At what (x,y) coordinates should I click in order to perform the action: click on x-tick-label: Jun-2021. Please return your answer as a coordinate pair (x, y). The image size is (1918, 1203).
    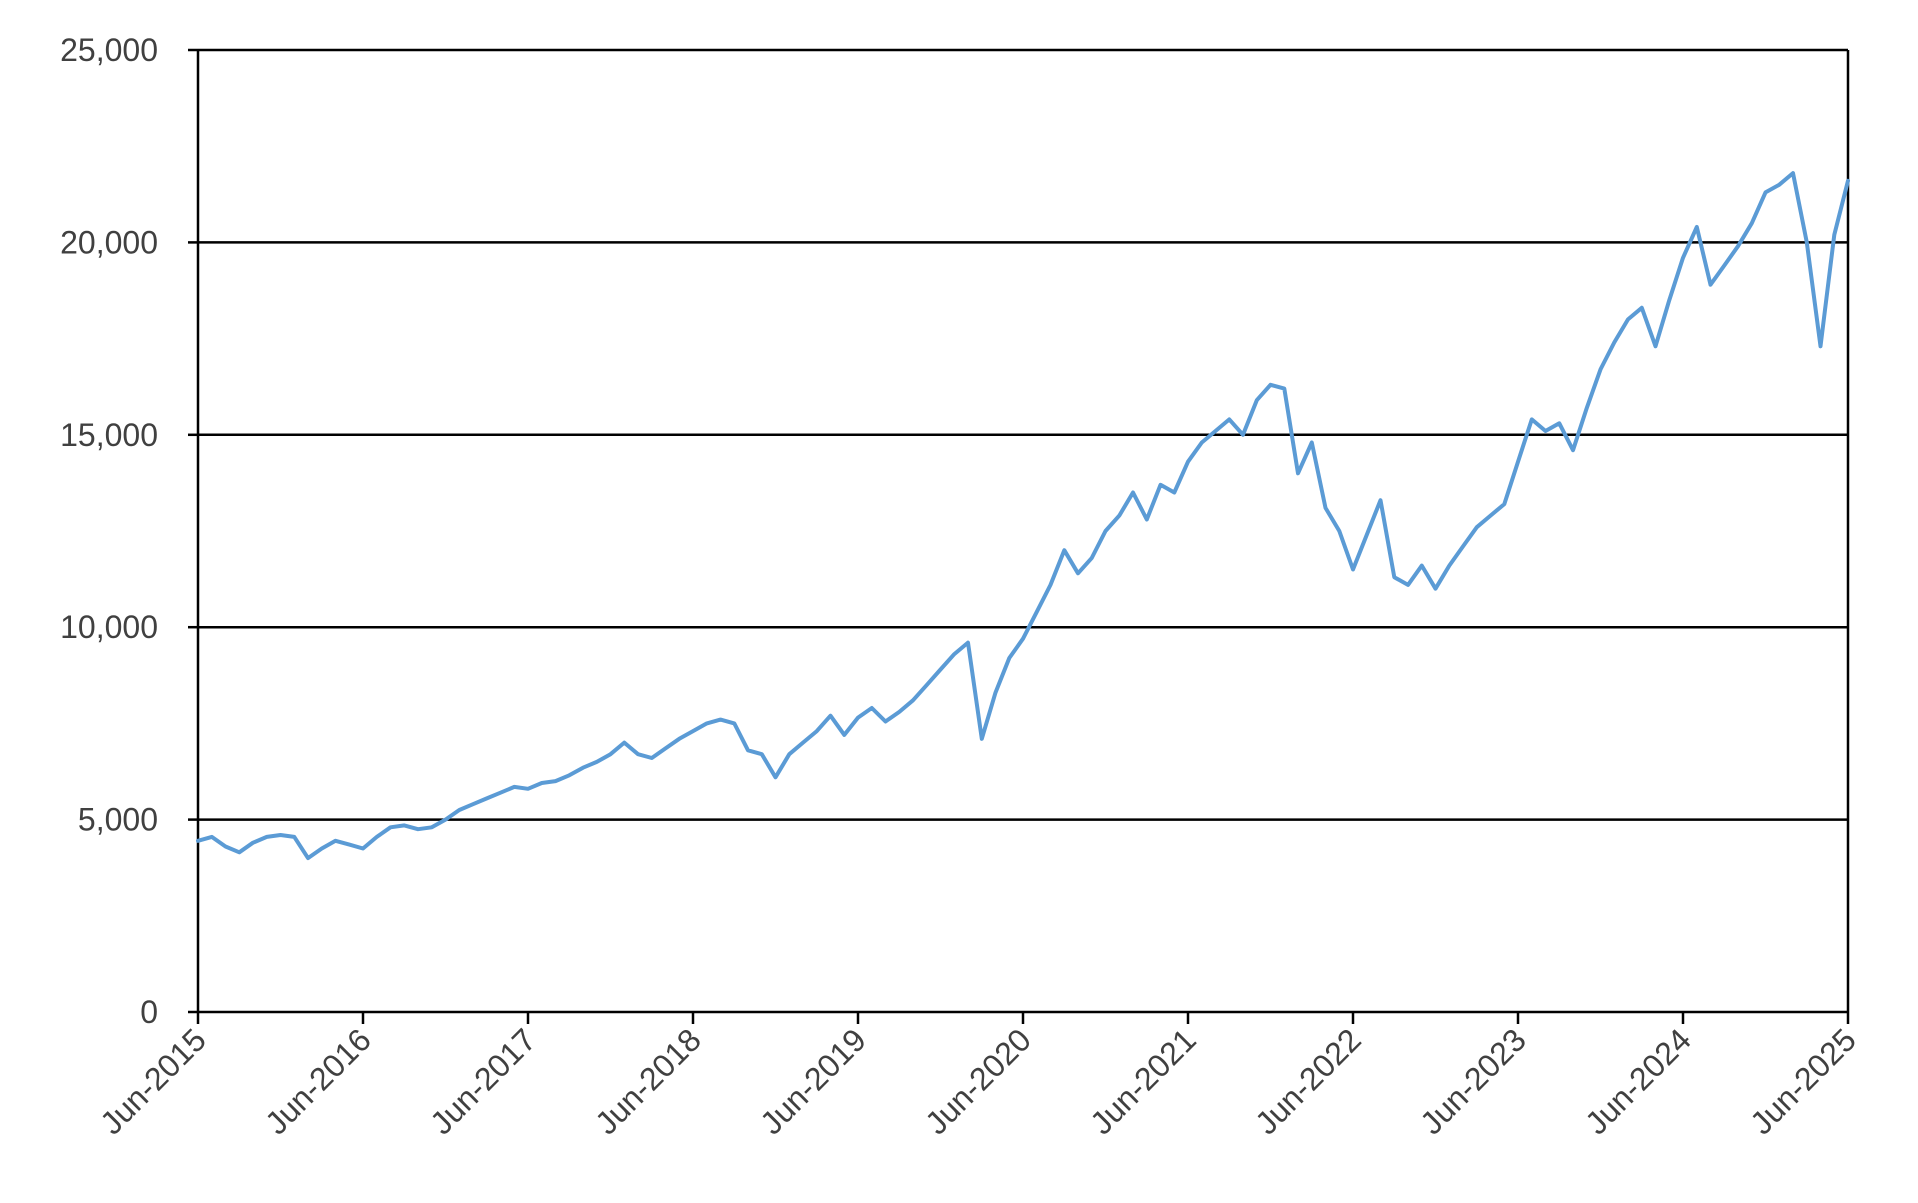
    Looking at the image, I should click on (1143, 1081).